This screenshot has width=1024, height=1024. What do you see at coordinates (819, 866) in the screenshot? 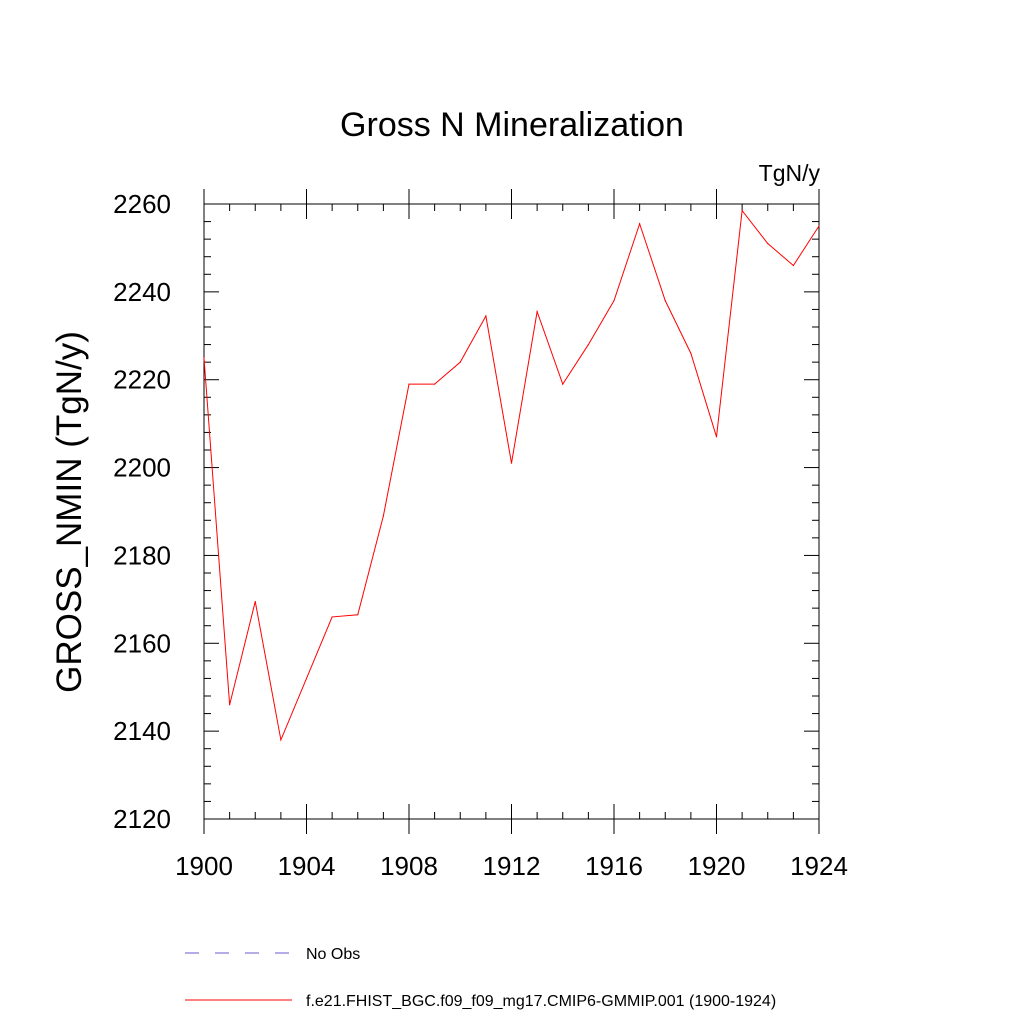
I see `x-tick-label: 1924` at bounding box center [819, 866].